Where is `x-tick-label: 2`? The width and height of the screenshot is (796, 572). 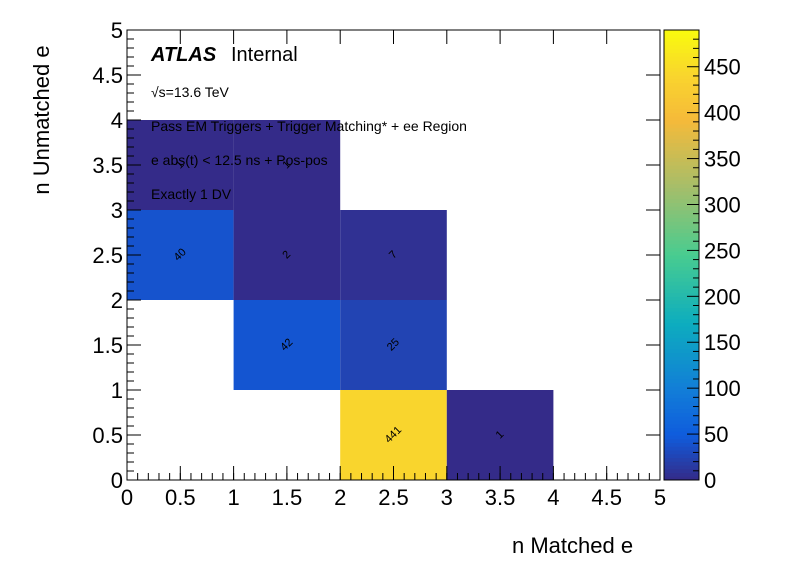
x-tick-label: 2 is located at coordinates (340, 497).